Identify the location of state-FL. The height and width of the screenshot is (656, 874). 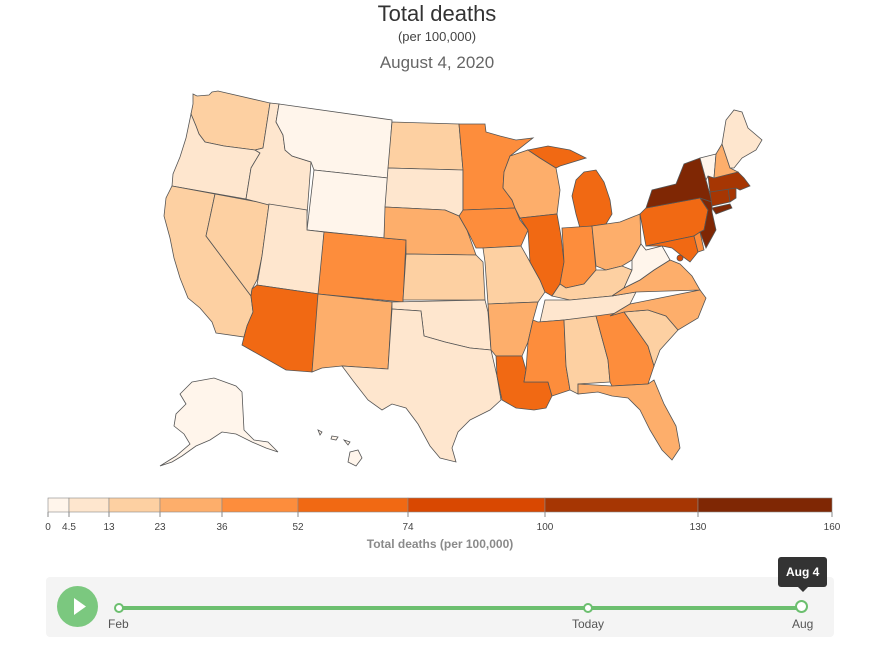
(629, 420).